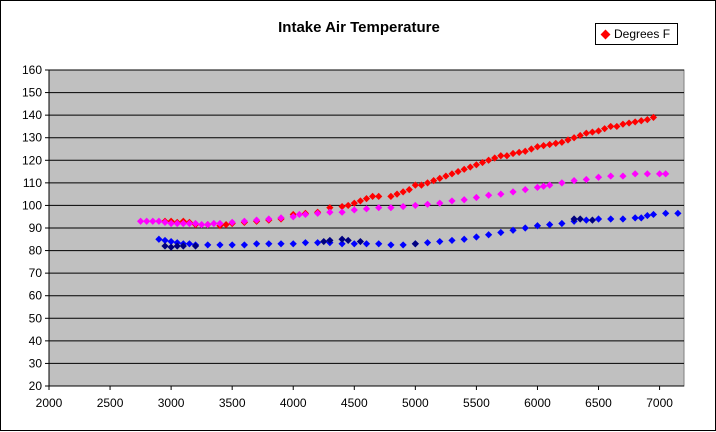 Image resolution: width=716 pixels, height=432 pixels. Describe the element at coordinates (32, 205) in the screenshot. I see `y-tick-label: 100` at that location.